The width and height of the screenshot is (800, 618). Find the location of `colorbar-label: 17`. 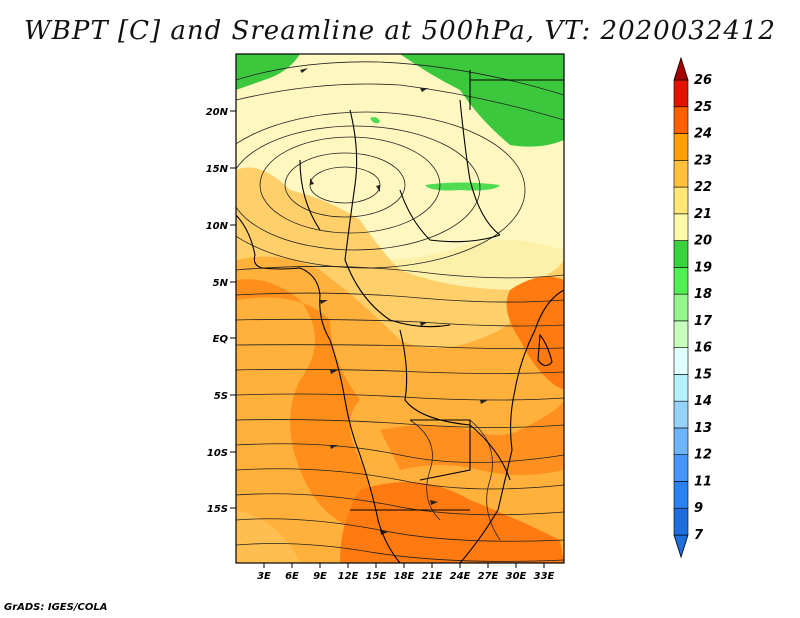

colorbar-label: 17 is located at coordinates (703, 321).